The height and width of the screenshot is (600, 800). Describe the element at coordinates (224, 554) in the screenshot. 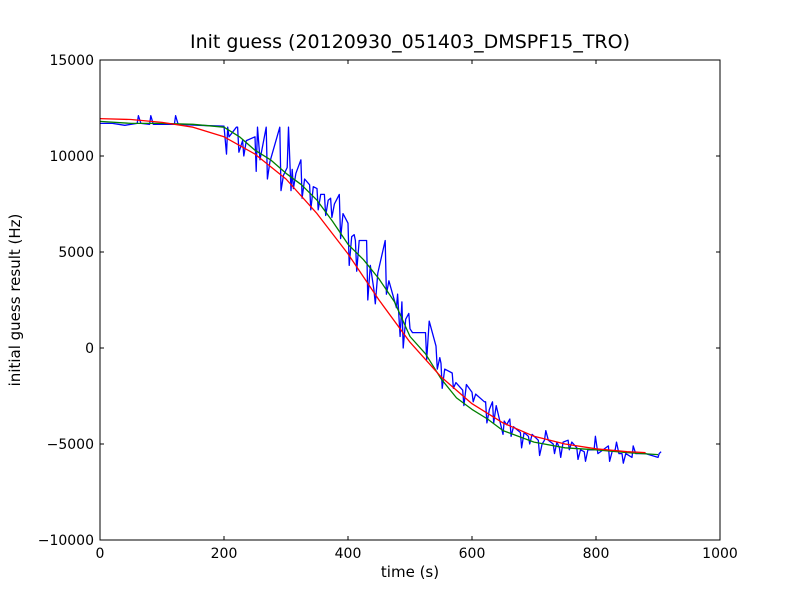

I see `x-tick-label: 200` at that location.